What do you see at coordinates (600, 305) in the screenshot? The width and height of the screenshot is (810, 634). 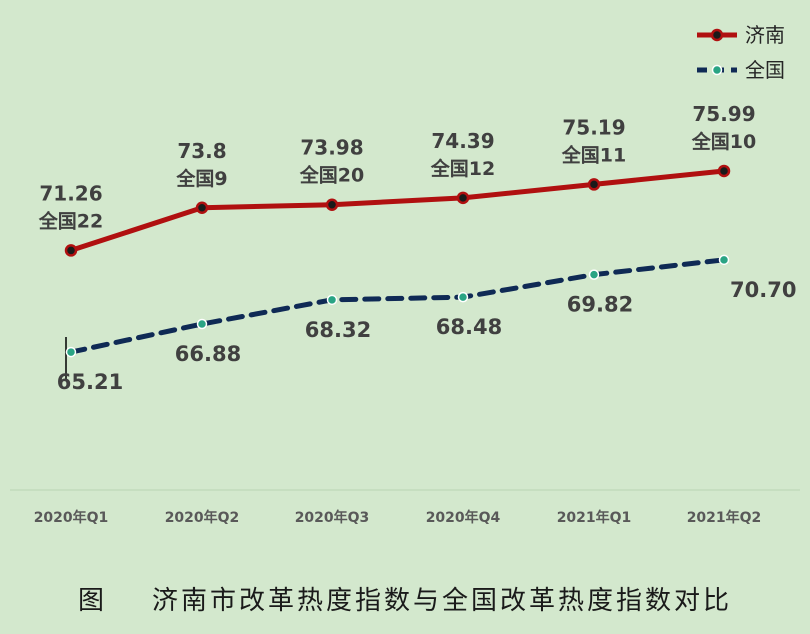 I see `data-label-quanguo-value: 69.82` at bounding box center [600, 305].